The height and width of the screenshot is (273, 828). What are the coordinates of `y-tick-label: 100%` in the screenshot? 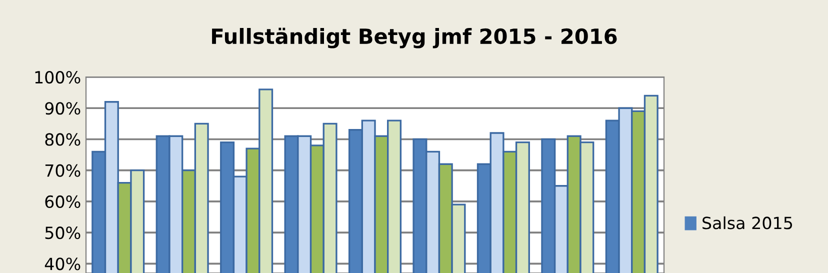 It's located at (57, 77).